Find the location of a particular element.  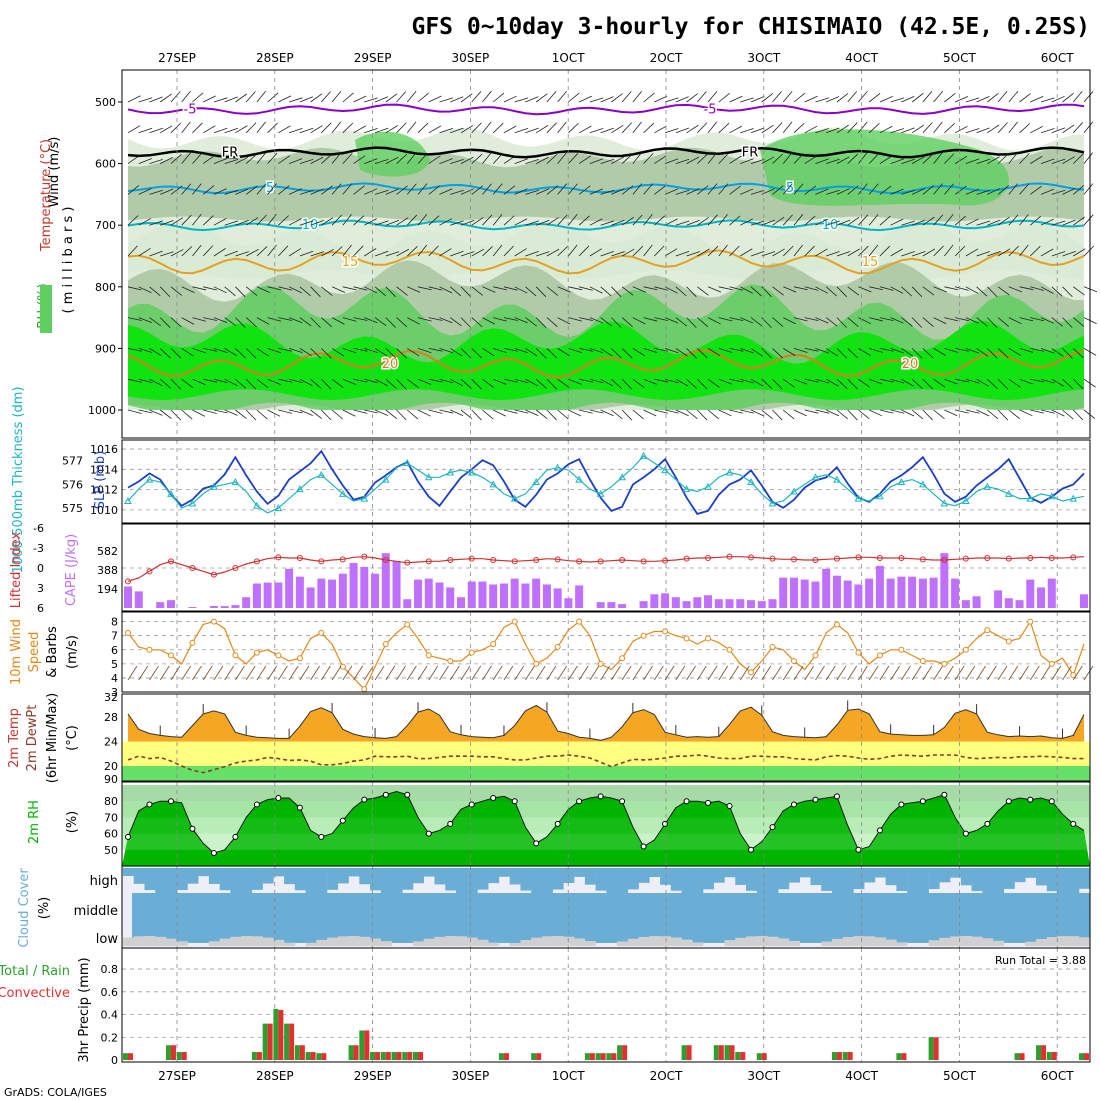

temp-band-green is located at coordinates (606, 773).